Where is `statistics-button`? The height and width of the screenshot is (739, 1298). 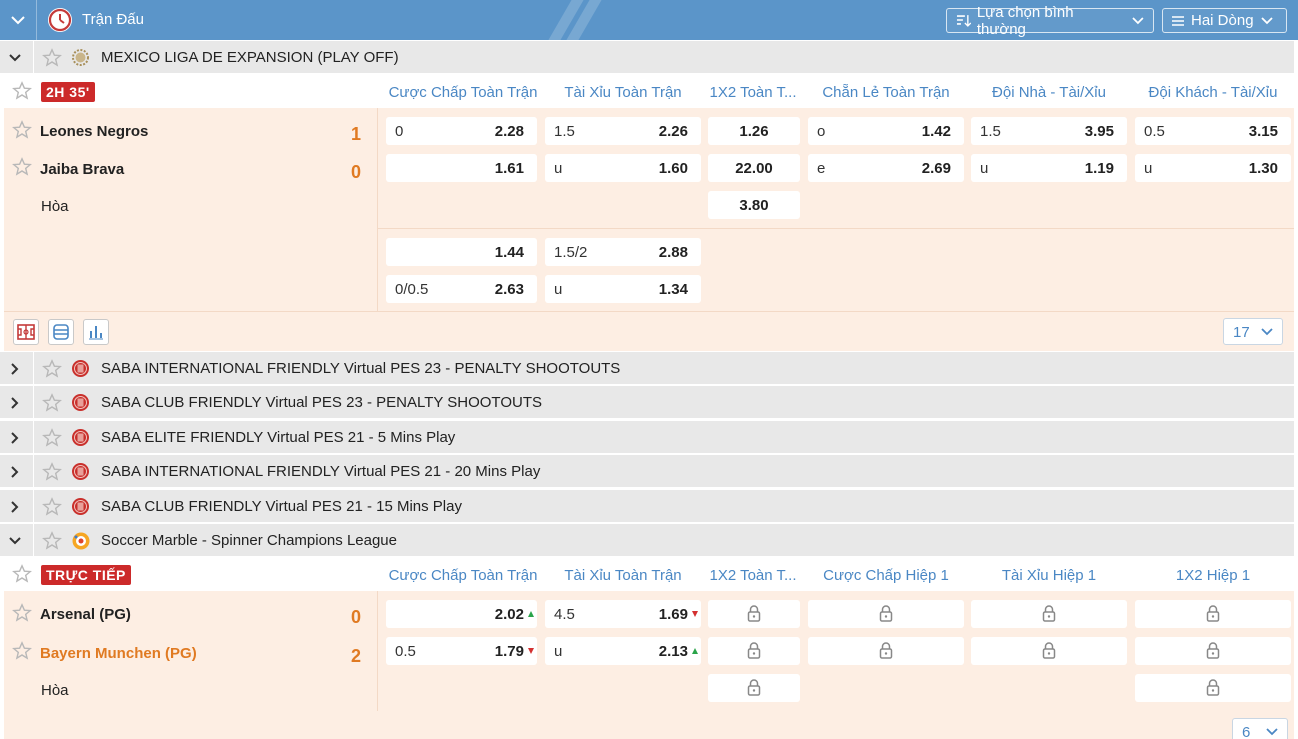 statistics-button is located at coordinates (96, 332).